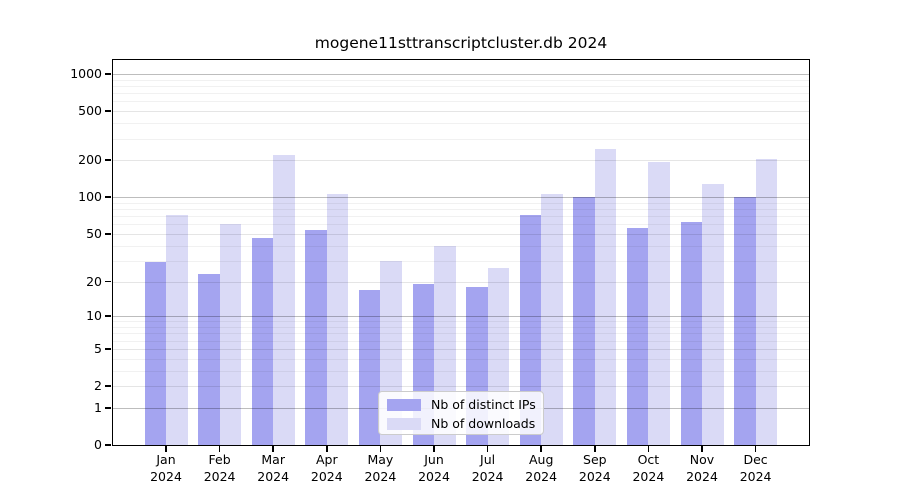  What do you see at coordinates (284, 300) in the screenshot?
I see `bar-downloads-mar` at bounding box center [284, 300].